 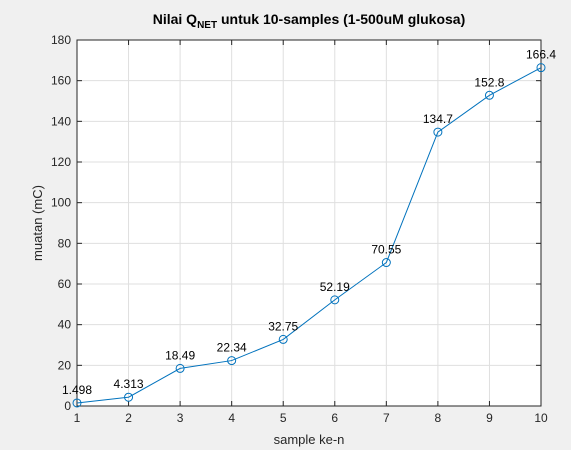 What do you see at coordinates (207, 25) in the screenshot?
I see `title-subscript: NET` at bounding box center [207, 25].